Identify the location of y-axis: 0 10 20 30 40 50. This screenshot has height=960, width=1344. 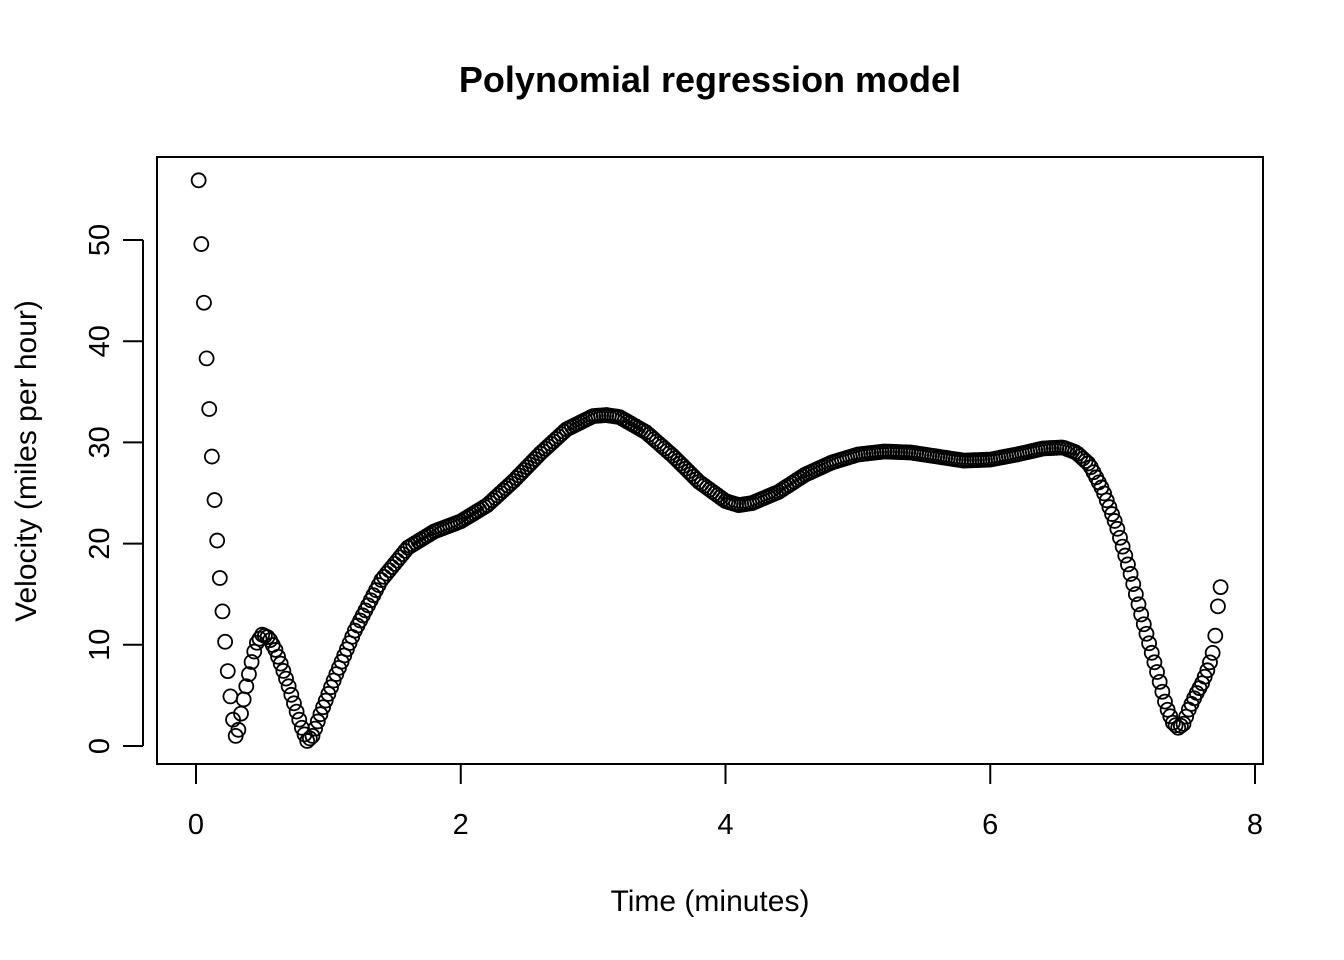
(114, 489).